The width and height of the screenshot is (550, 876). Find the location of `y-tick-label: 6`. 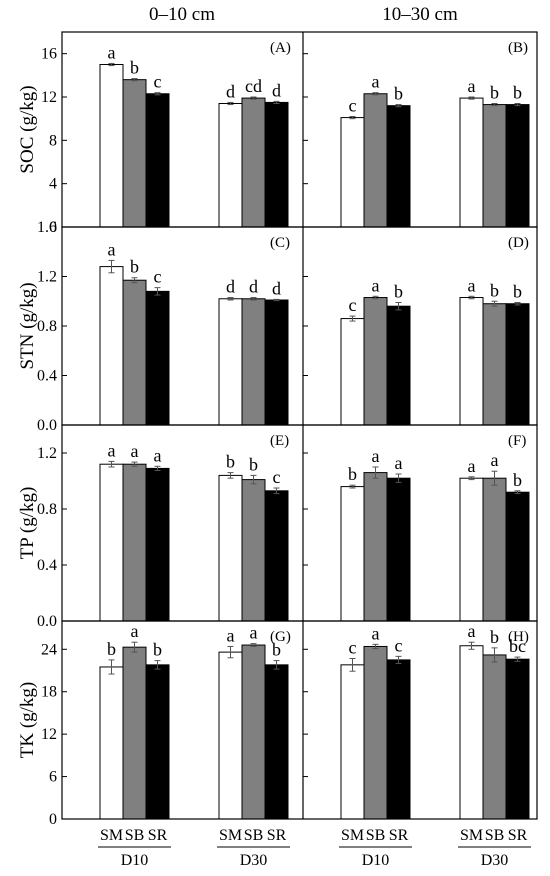

y-tick-label: 6 is located at coordinates (53, 777).